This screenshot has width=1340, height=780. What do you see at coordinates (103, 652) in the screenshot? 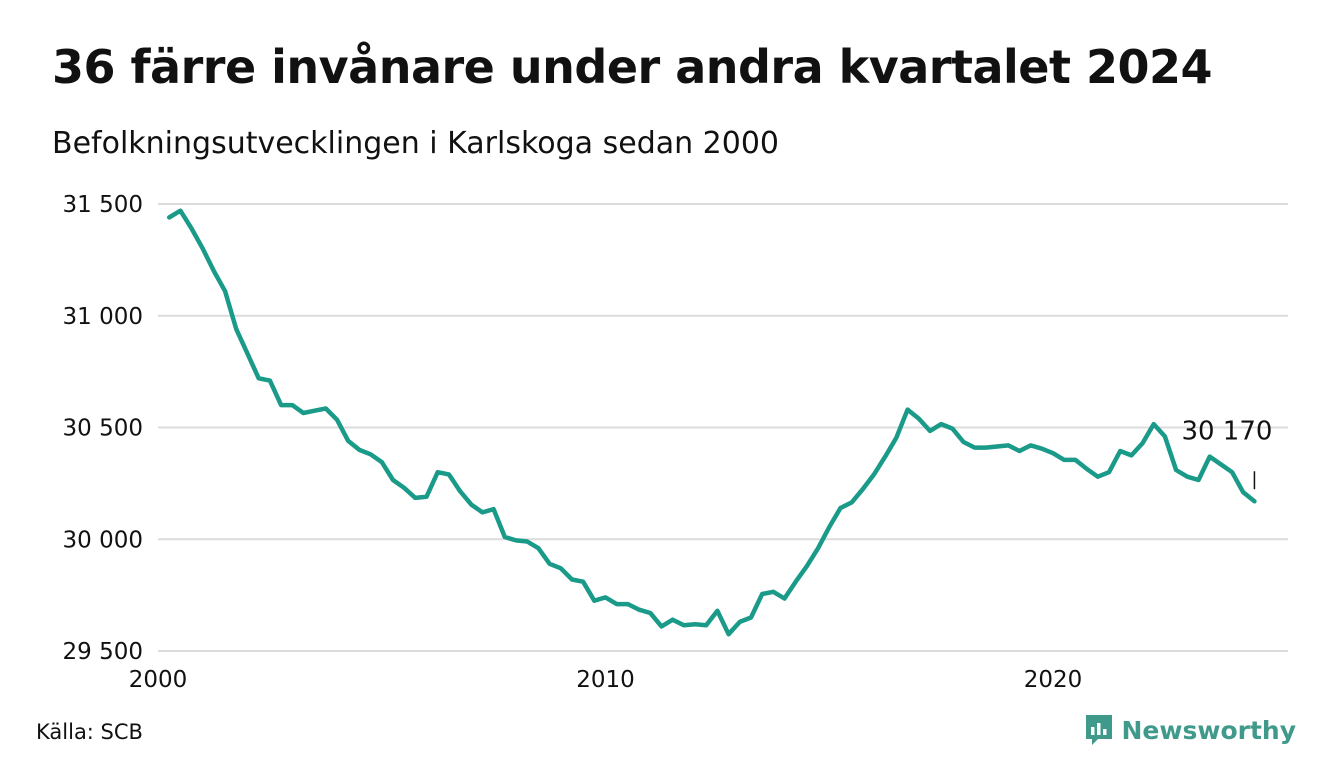
I see `y-tick-label: 29 500` at bounding box center [103, 652].